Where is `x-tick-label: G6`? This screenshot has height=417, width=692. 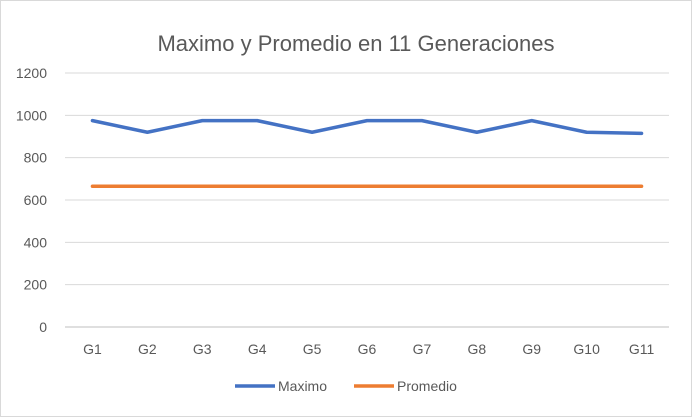 x-tick-label: G6 is located at coordinates (367, 349).